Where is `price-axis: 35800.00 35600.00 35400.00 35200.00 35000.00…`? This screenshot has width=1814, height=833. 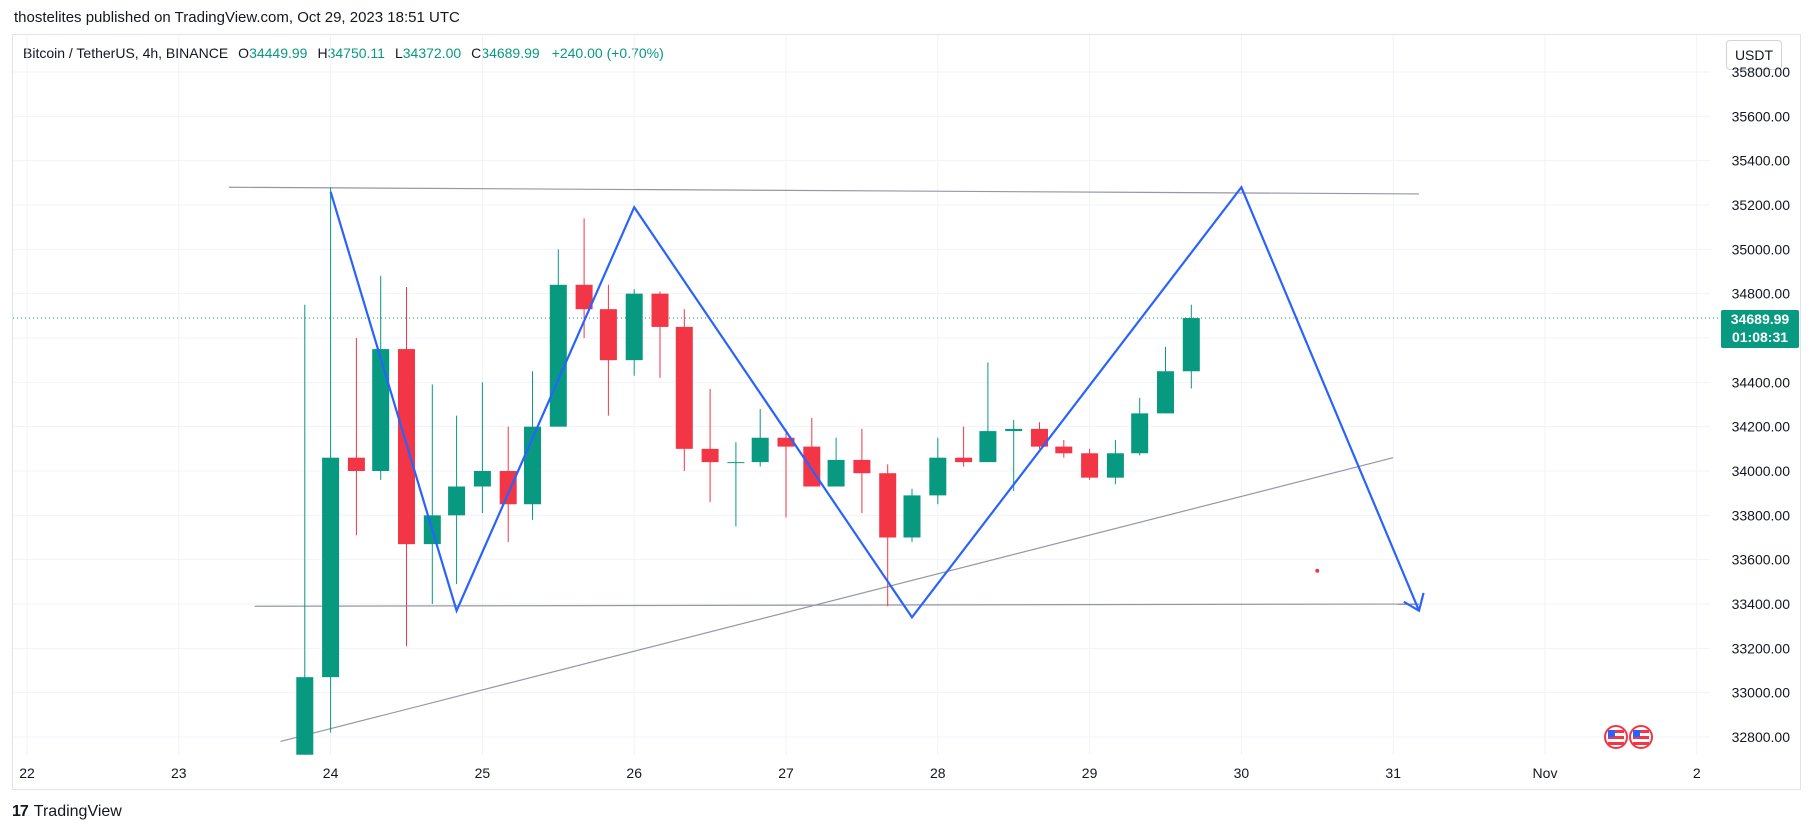 price-axis: 35800.00 35600.00 35400.00 35200.00 35000.00… is located at coordinates (1761, 404).